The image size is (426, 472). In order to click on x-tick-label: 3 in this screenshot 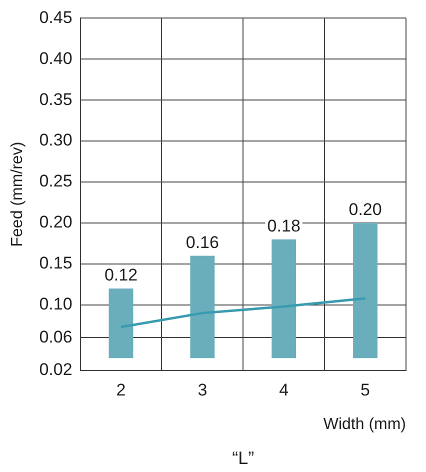, I will do `click(203, 390)`.